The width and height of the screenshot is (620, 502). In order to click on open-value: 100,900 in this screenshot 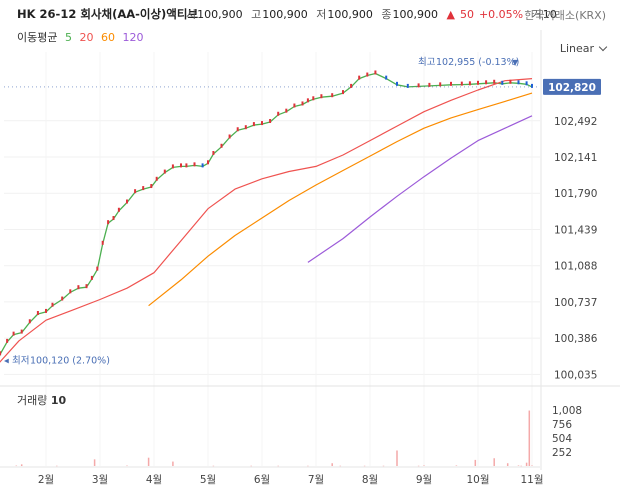, I will do `click(220, 14)`.